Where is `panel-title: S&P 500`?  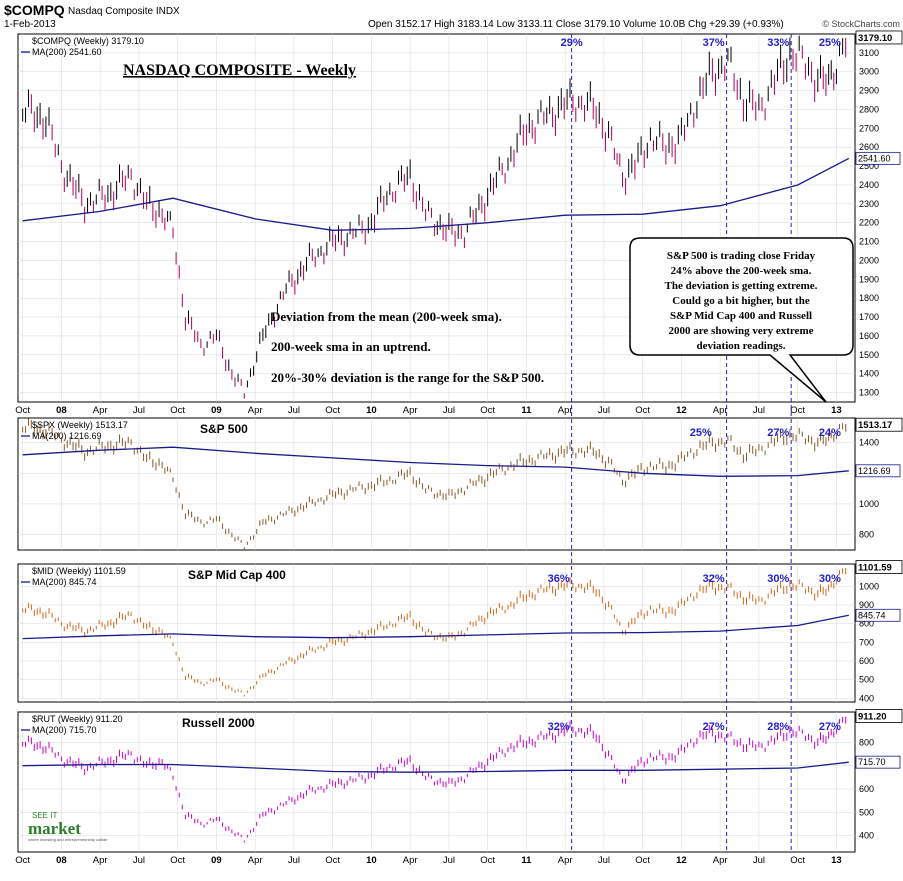 panel-title: S&P 500 is located at coordinates (224, 429).